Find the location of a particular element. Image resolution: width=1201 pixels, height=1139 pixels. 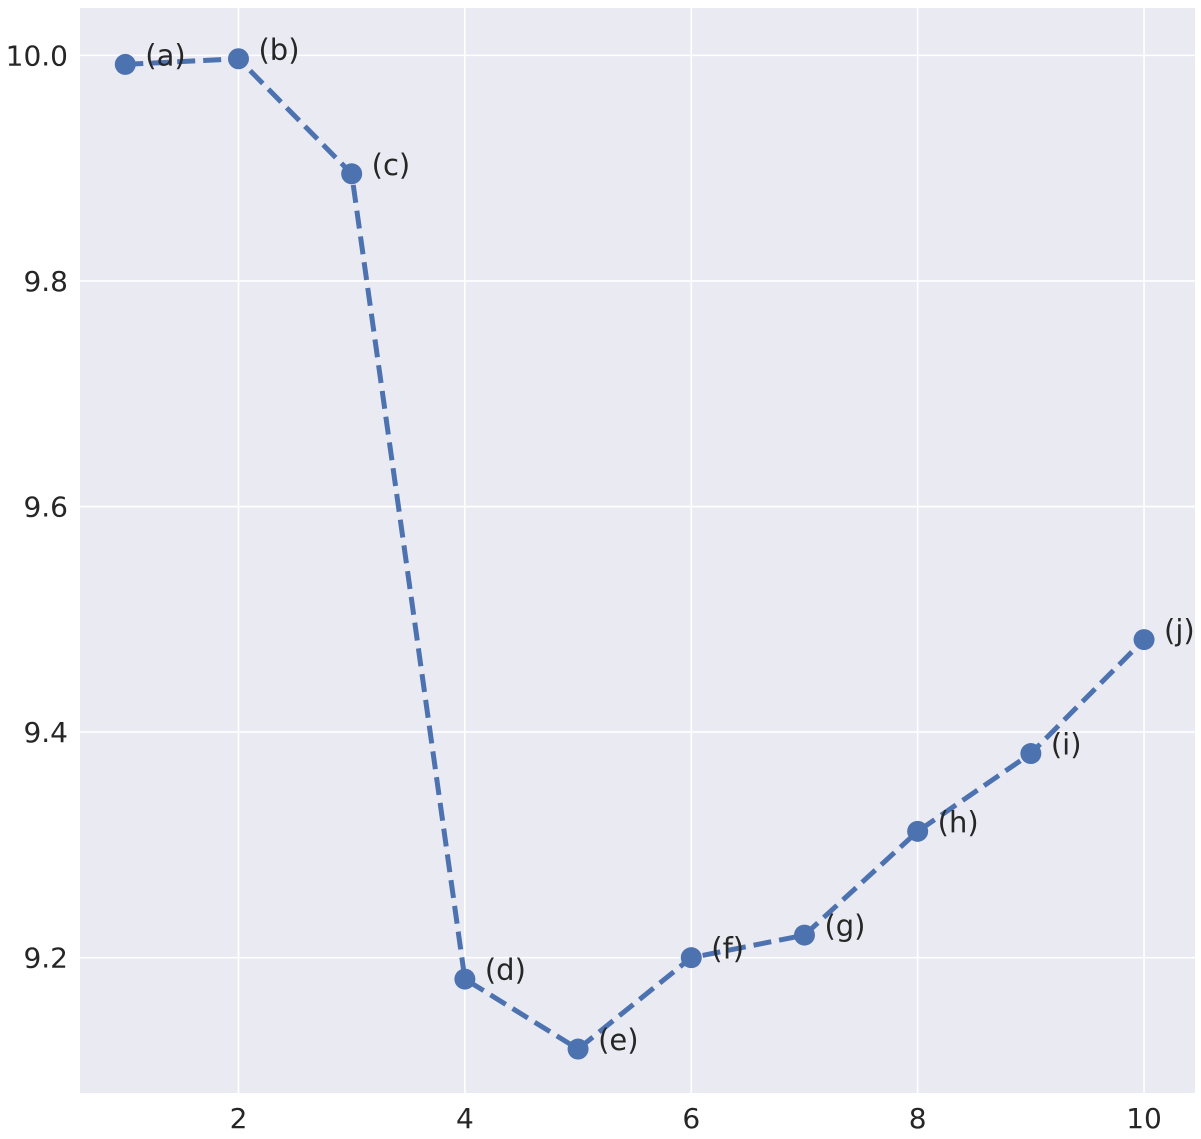

point-label: (j) is located at coordinates (1179, 631).